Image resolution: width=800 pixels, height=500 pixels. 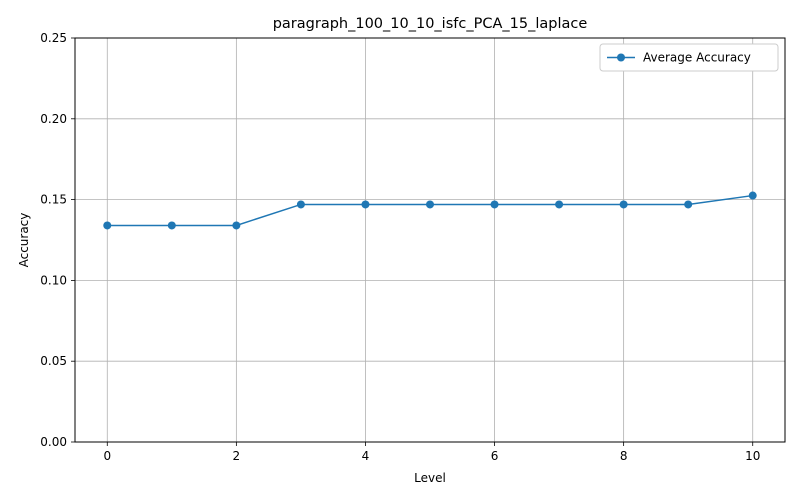 I want to click on chart-title: paragraph_100_10_10_isfc_PCA_15_laplace, so click(x=430, y=24).